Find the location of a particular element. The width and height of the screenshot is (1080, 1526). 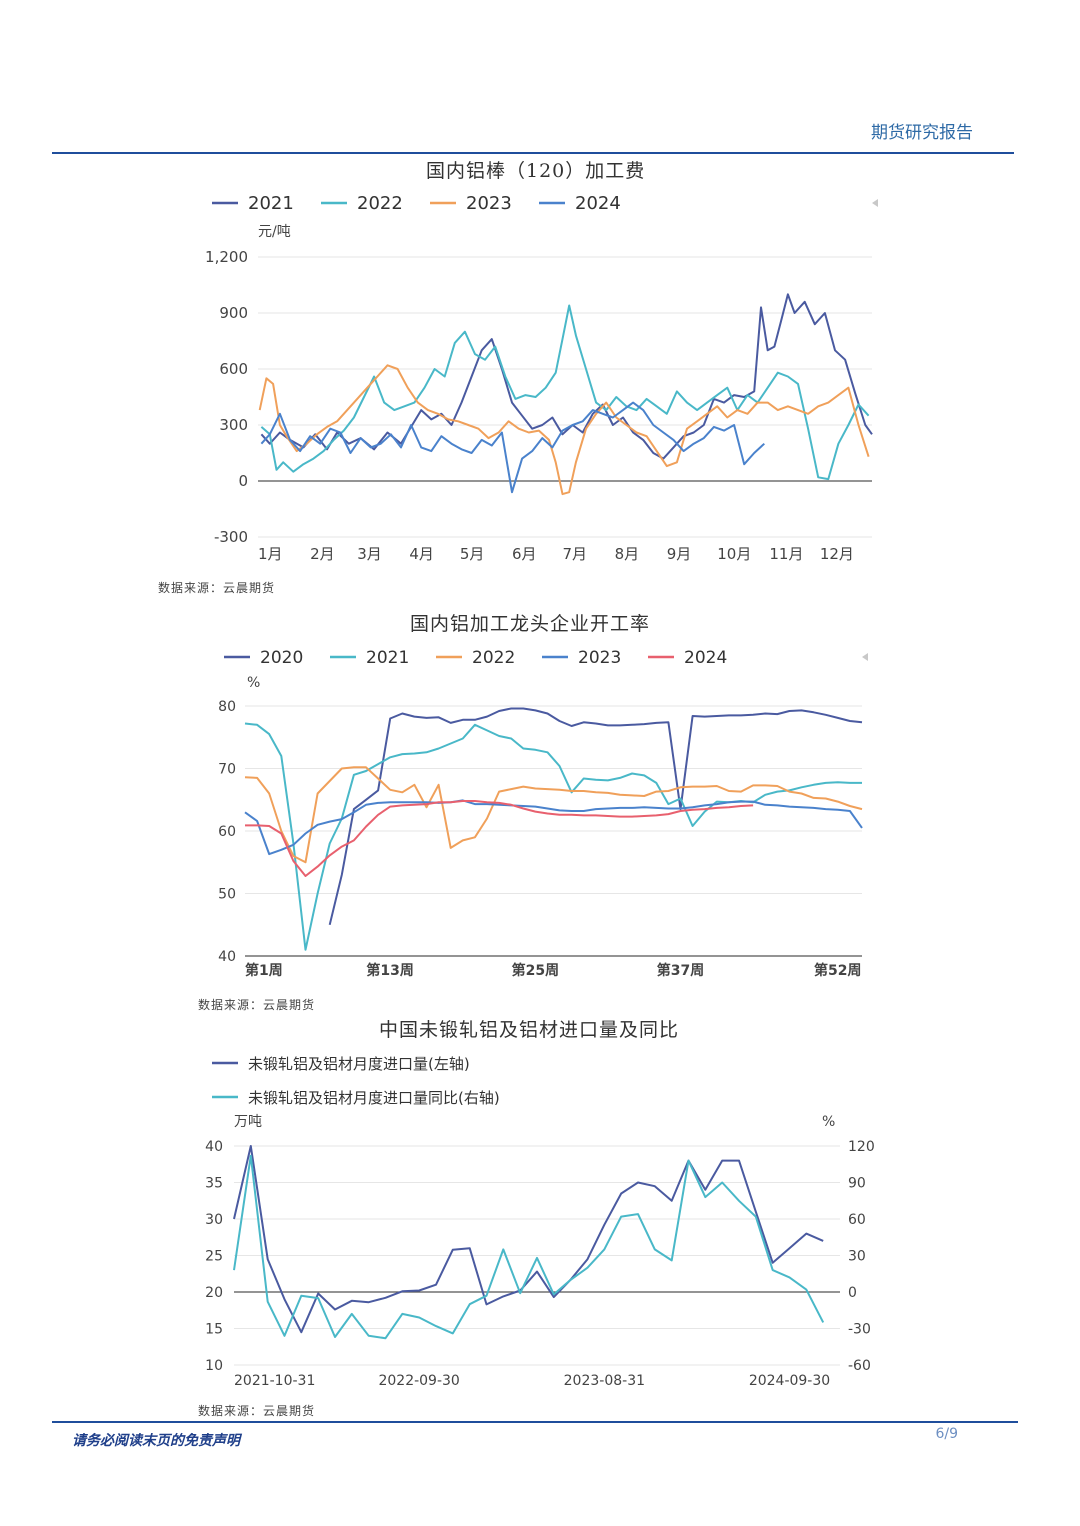

chart2-title: 国内铝加工龙头企业开工率 is located at coordinates (530, 624).